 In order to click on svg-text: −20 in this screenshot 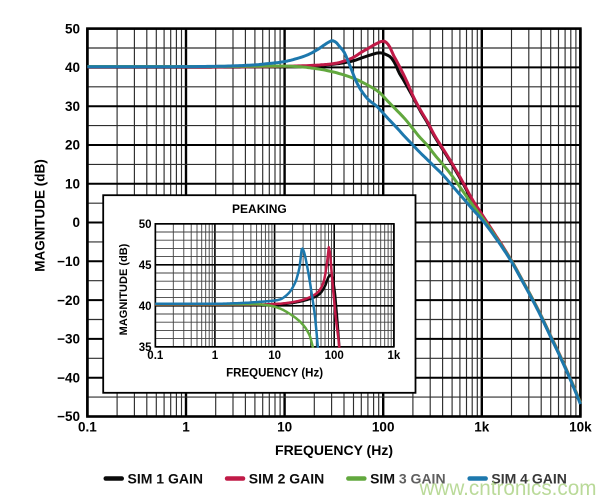, I will do `click(68, 300)`.